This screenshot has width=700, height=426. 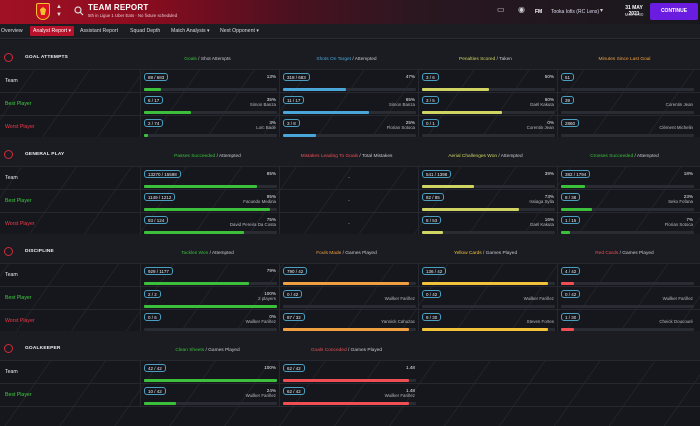 What do you see at coordinates (680, 201) in the screenshot?
I see `player-name: Seko Fofana` at bounding box center [680, 201].